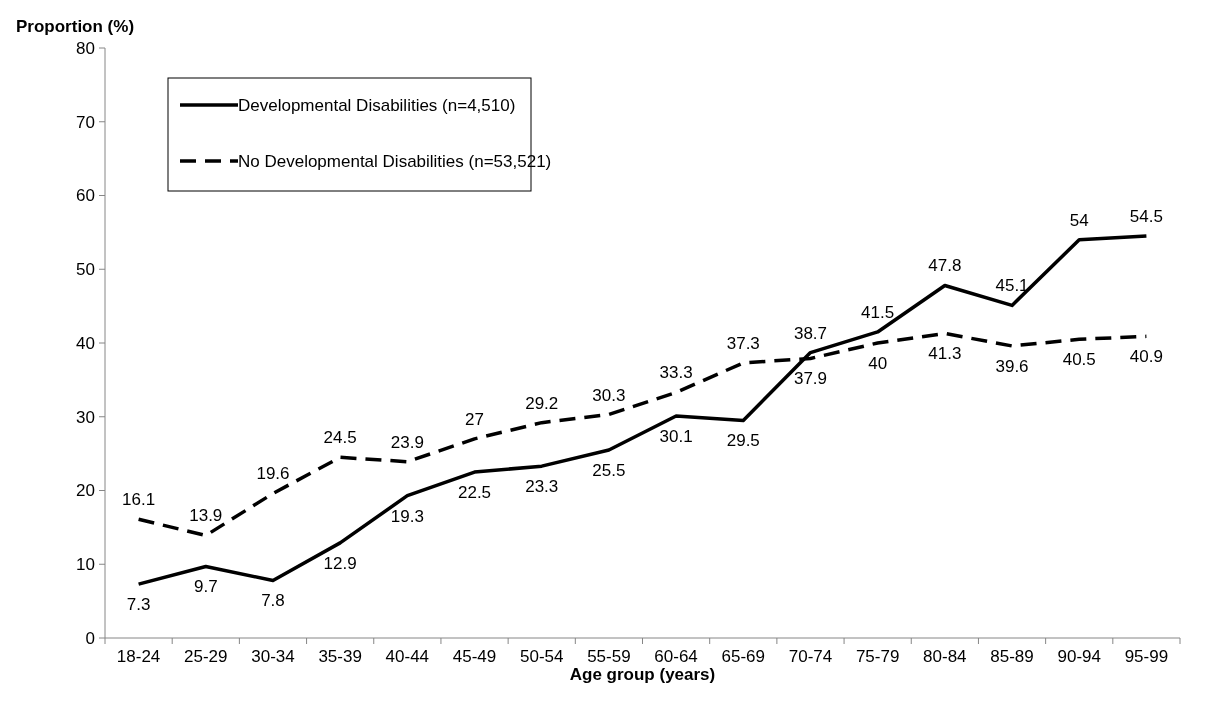 The image size is (1224, 715). What do you see at coordinates (542, 487) in the screenshot?
I see `data-label: 23.3` at bounding box center [542, 487].